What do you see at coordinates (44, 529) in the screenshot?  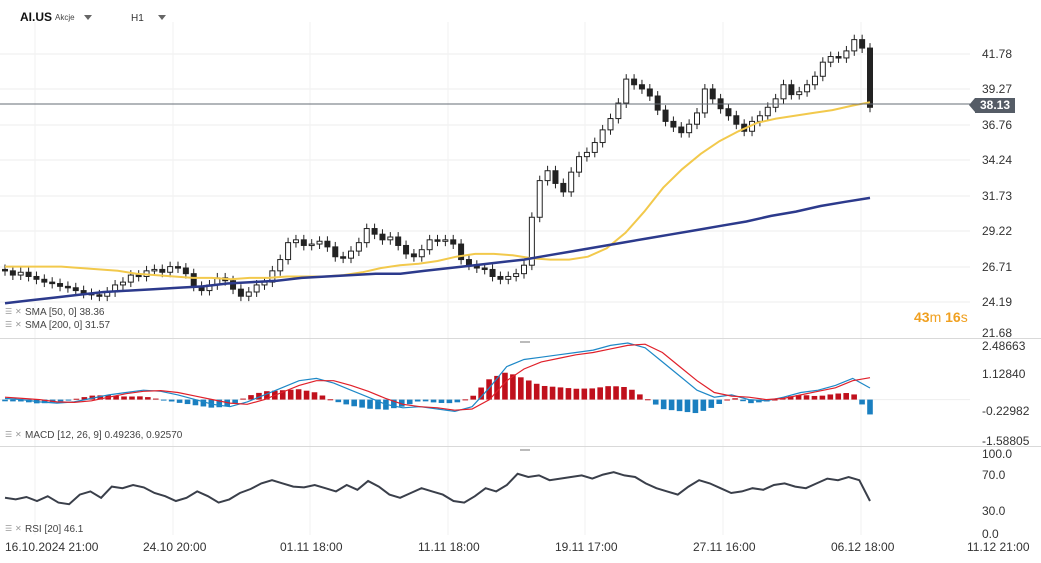 I see `legend-rsi: ☰ ✕ RSI [20] 46.1` at bounding box center [44, 529].